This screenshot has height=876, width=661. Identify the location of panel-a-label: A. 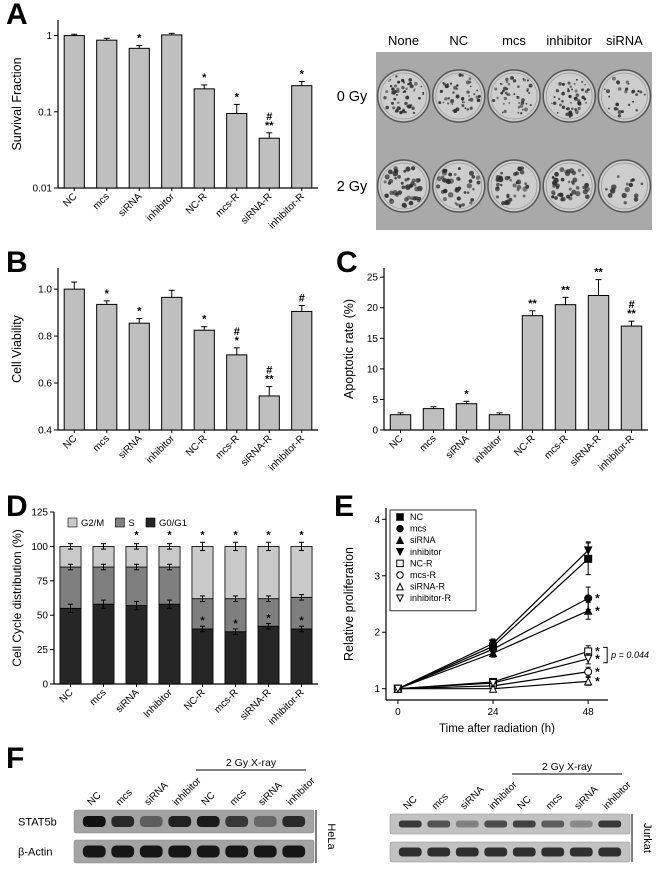
(17, 15).